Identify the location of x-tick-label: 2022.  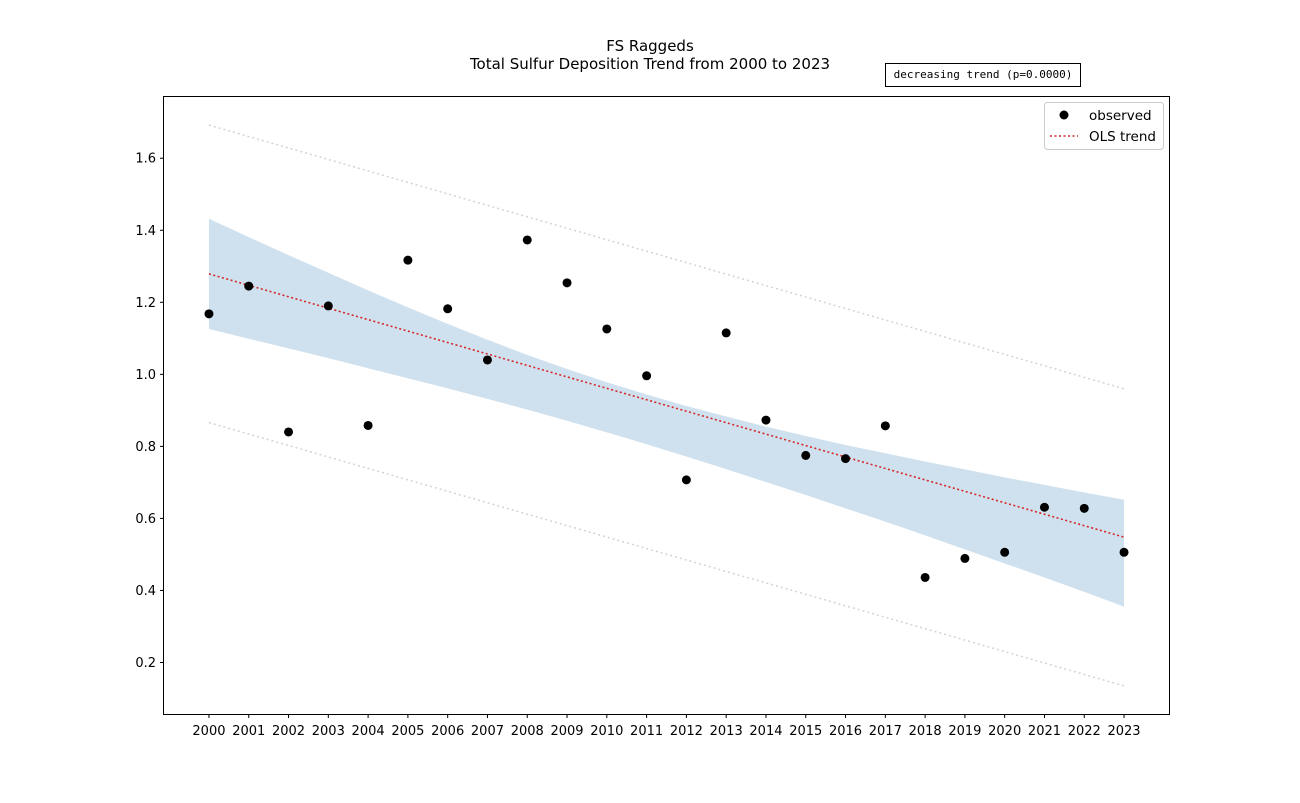
(1084, 731).